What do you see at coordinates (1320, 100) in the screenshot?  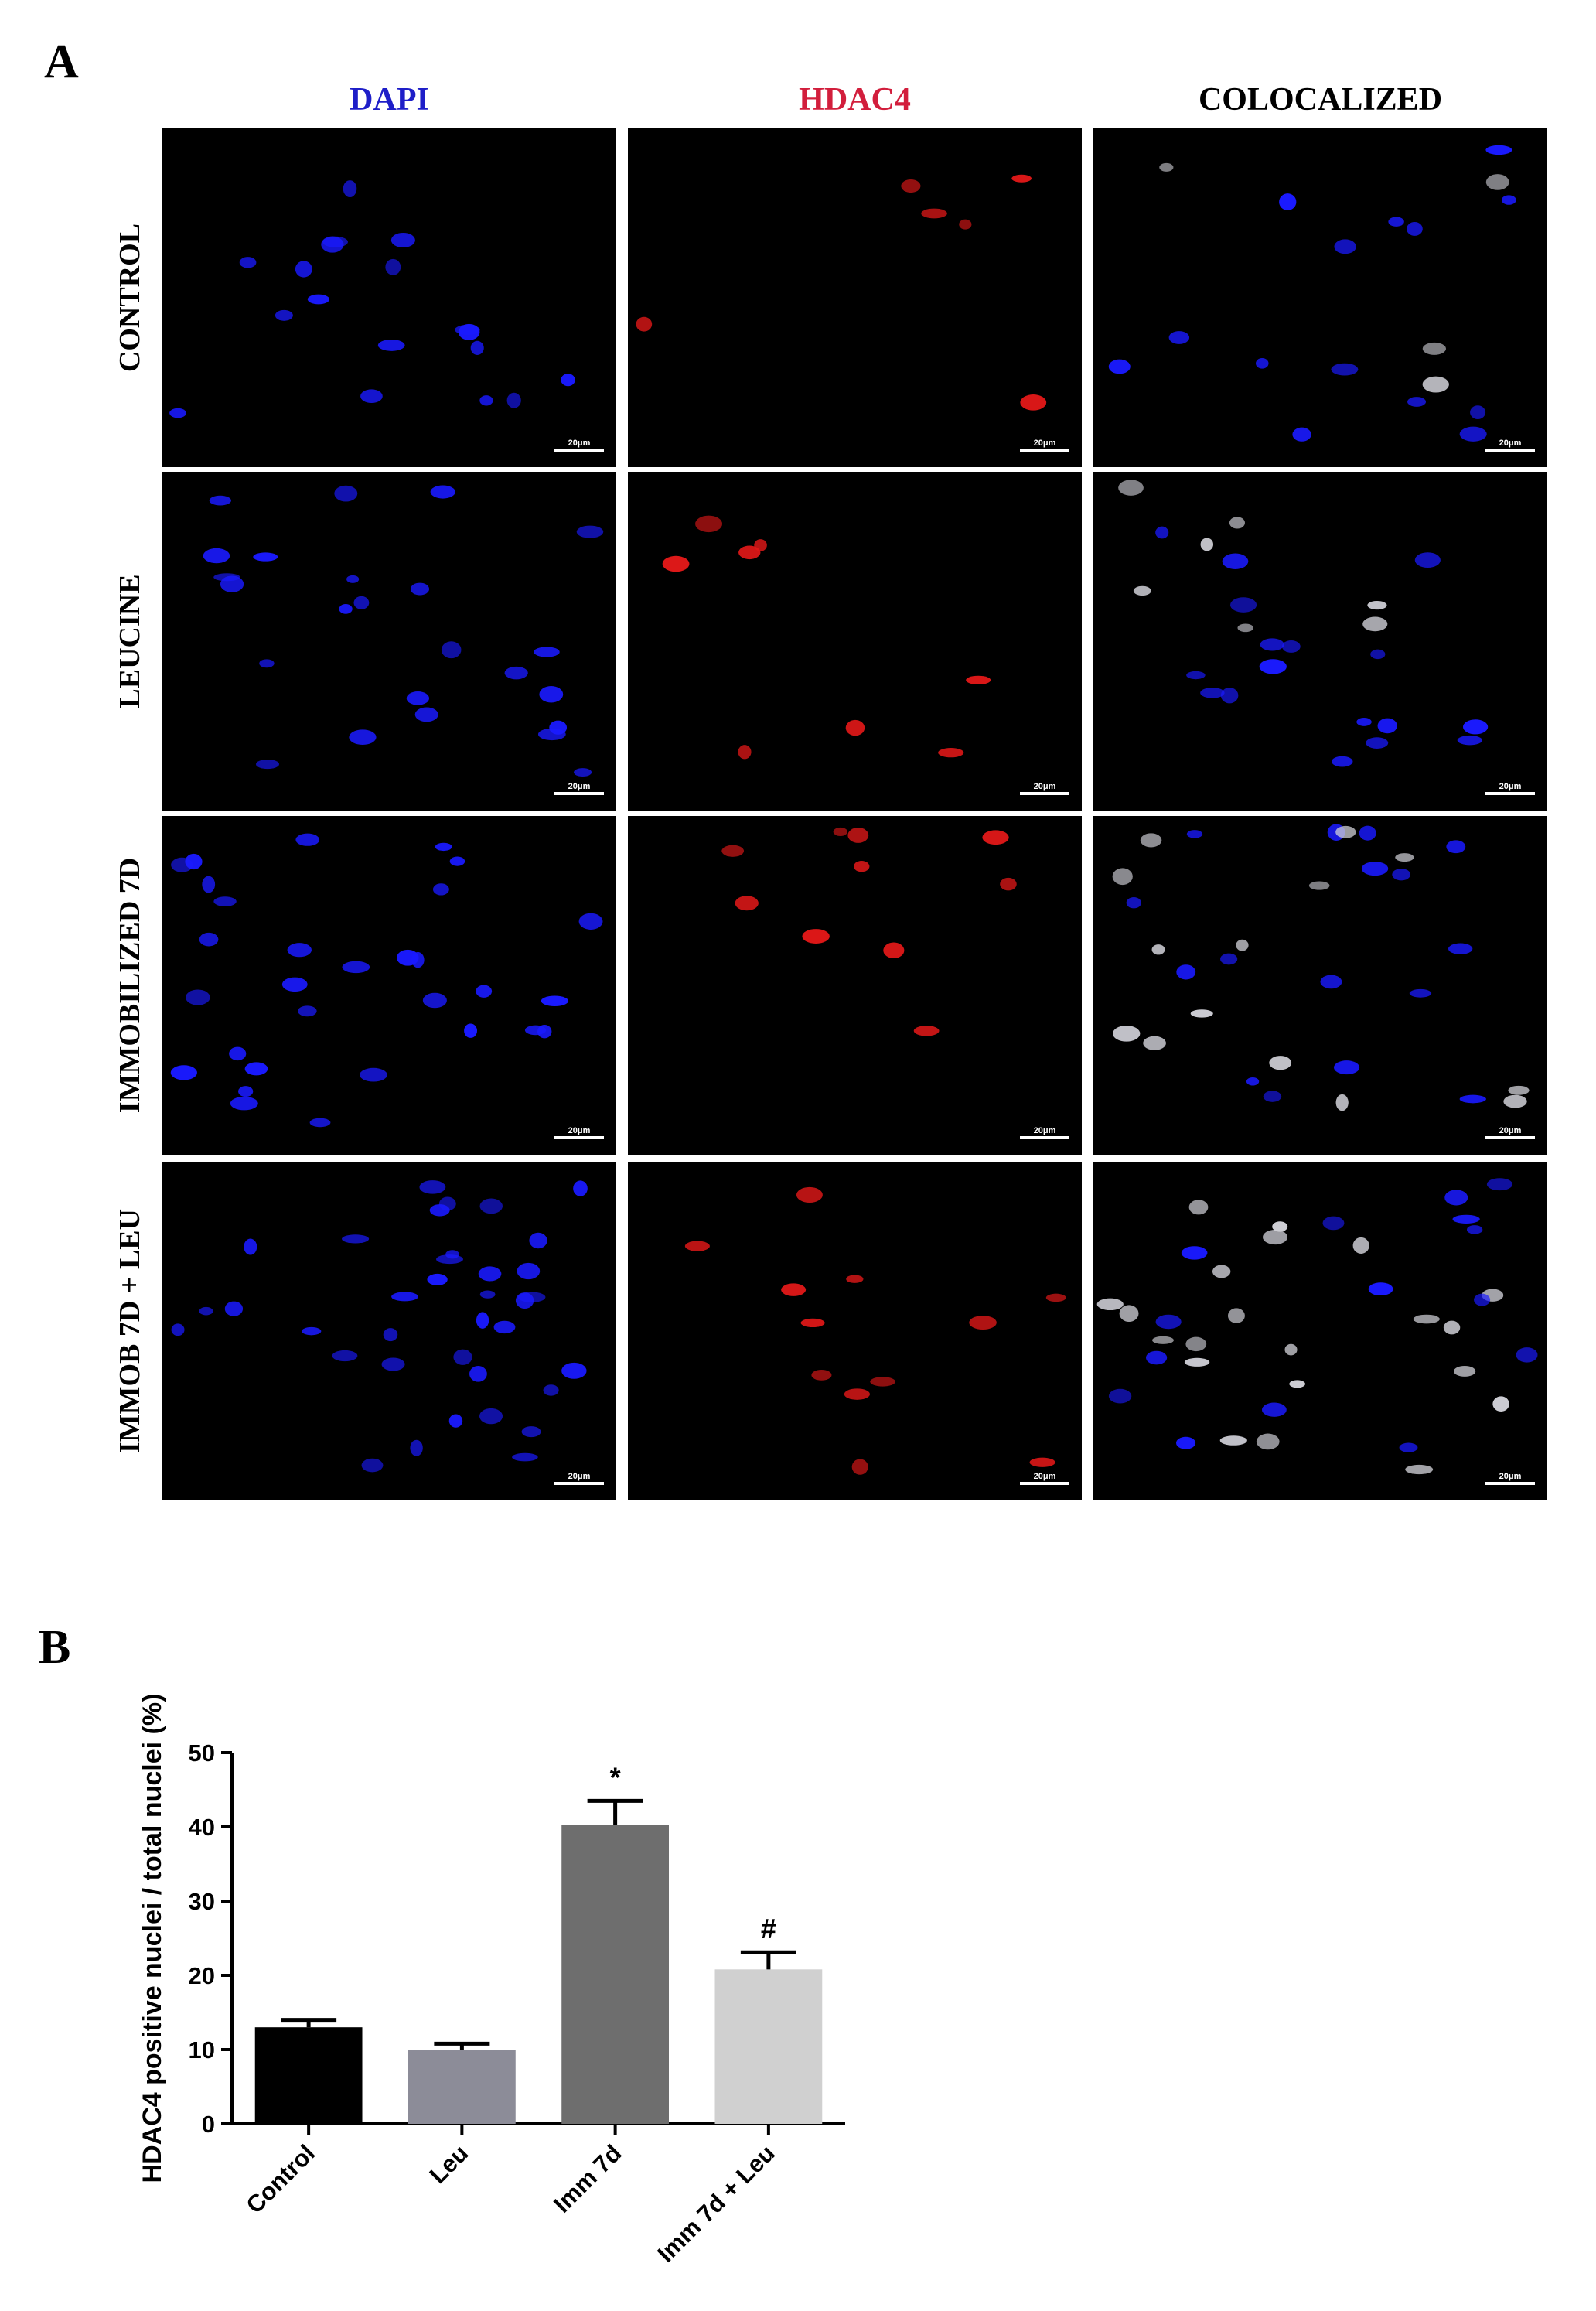 I see `column-header: COLOCALIZED` at bounding box center [1320, 100].